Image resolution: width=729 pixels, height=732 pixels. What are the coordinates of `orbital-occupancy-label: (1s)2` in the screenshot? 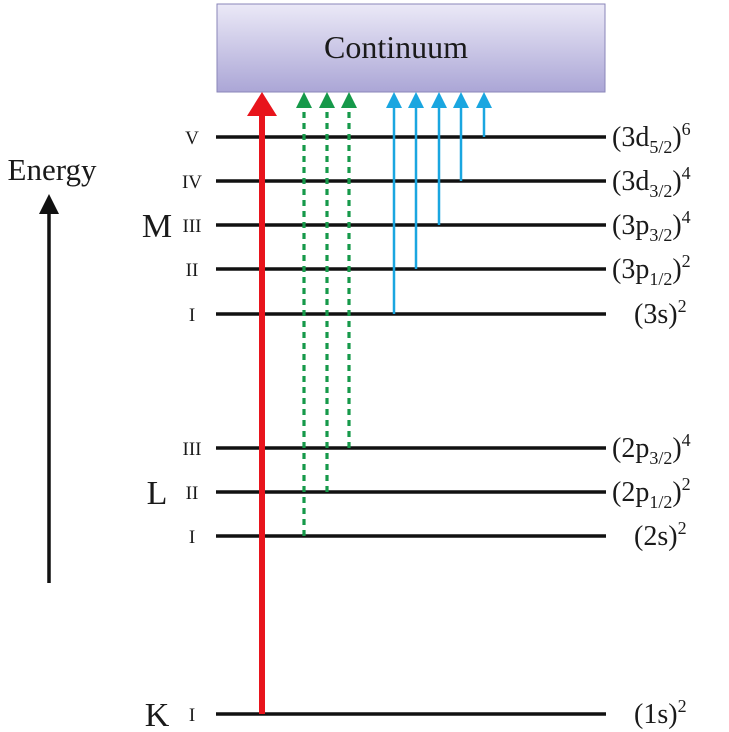 It's located at (660, 713).